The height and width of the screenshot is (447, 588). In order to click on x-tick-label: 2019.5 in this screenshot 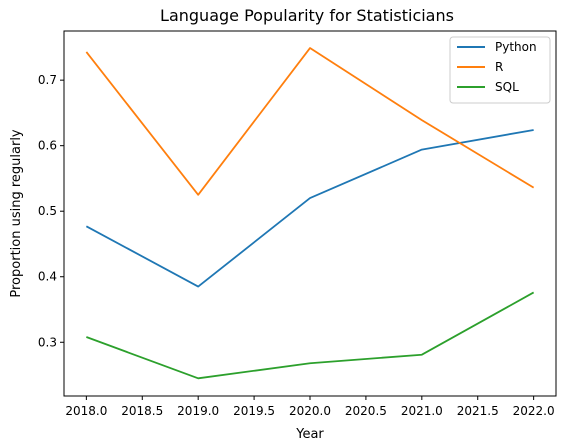, I will do `click(254, 411)`.